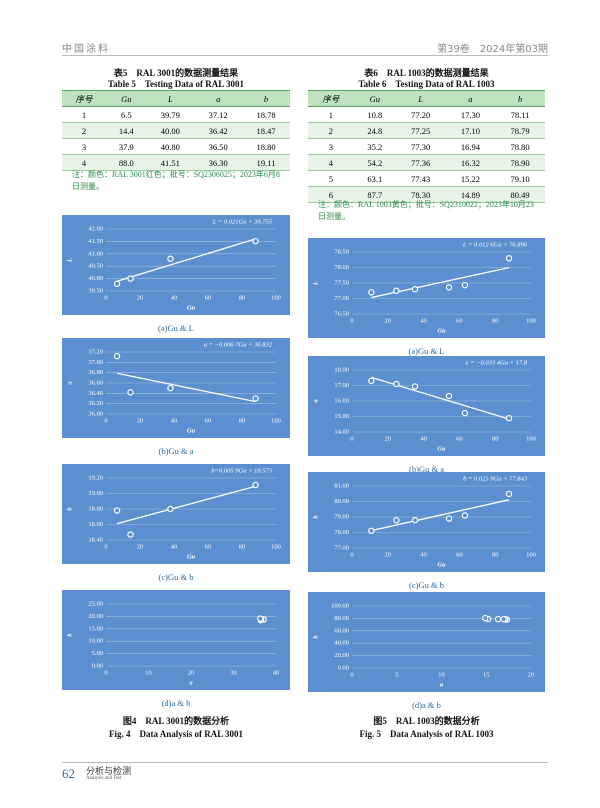 The image size is (600, 808). What do you see at coordinates (426, 130) in the screenshot?
I see `table-row: 2 24.8 77.25 17.10 78.79` at bounding box center [426, 130].